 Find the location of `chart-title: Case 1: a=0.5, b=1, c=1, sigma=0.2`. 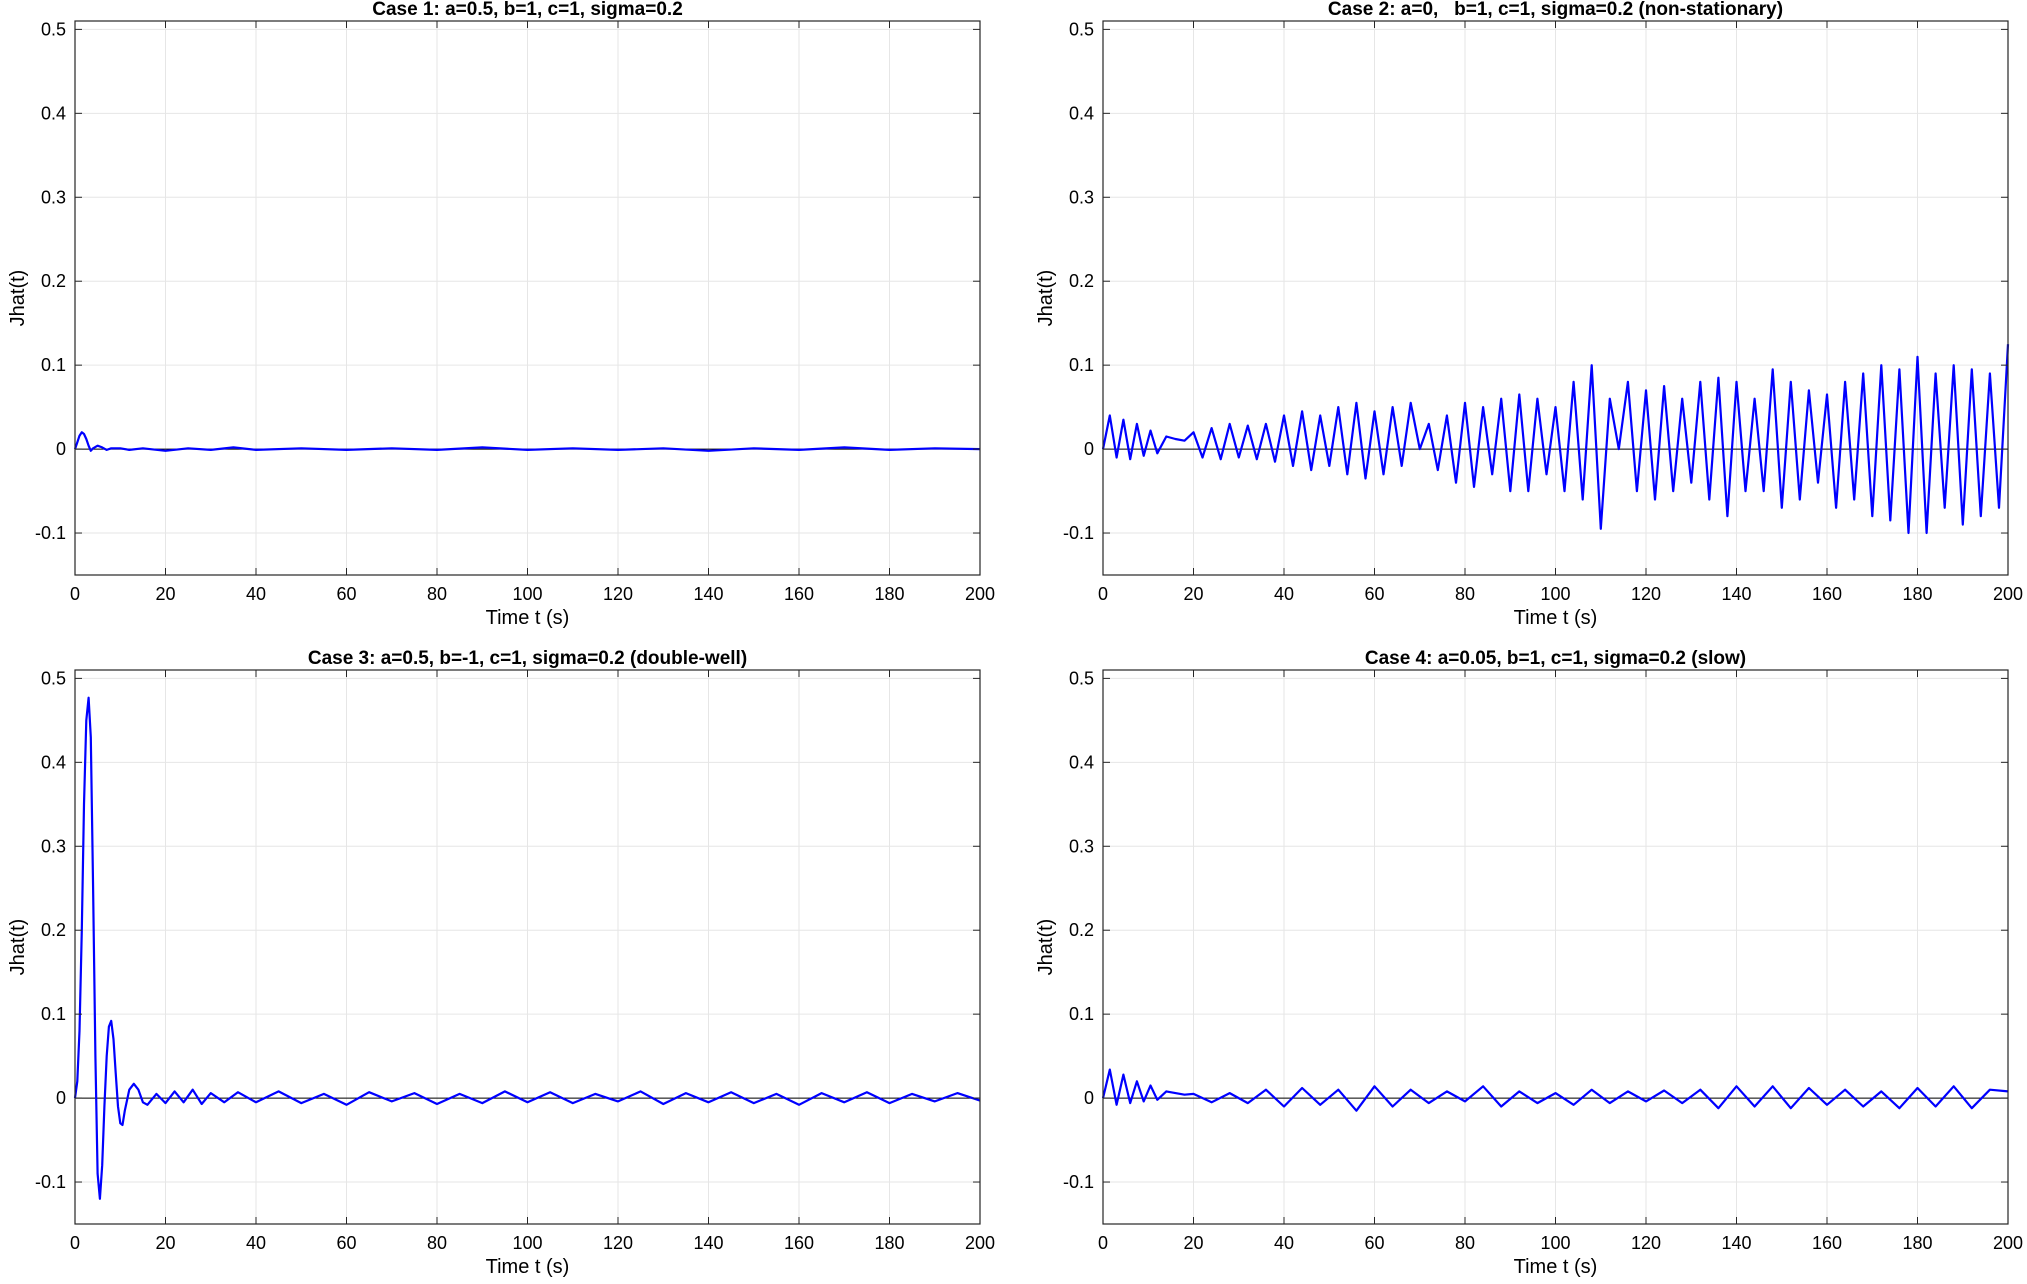

chart-title: Case 1: a=0.5, b=1, c=1, sigma=0.2 is located at coordinates (527, 10).